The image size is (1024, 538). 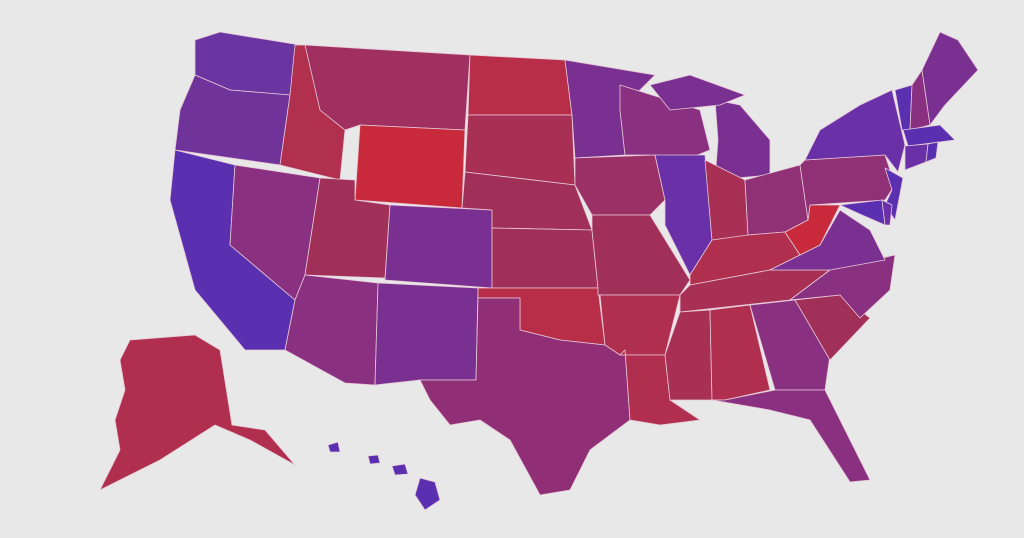 What do you see at coordinates (855, 131) in the screenshot?
I see `state-new-york` at bounding box center [855, 131].